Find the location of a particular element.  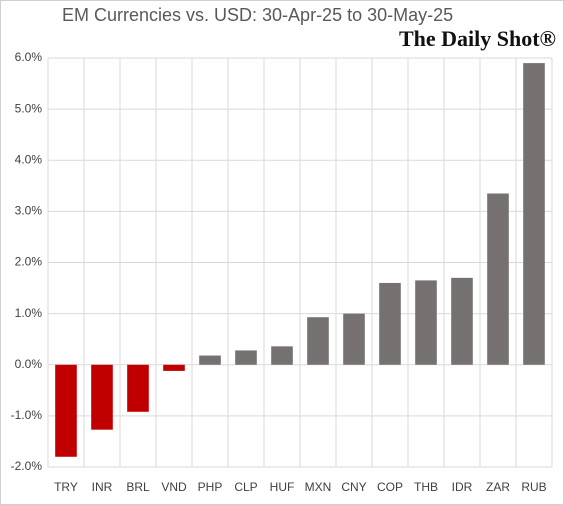

x-tick-label: IDR is located at coordinates (462, 487).